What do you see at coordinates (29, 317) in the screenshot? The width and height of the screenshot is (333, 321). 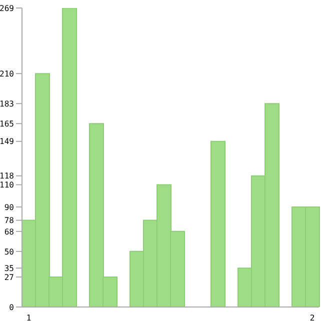 I see `x-tick-label: 1` at bounding box center [29, 317].